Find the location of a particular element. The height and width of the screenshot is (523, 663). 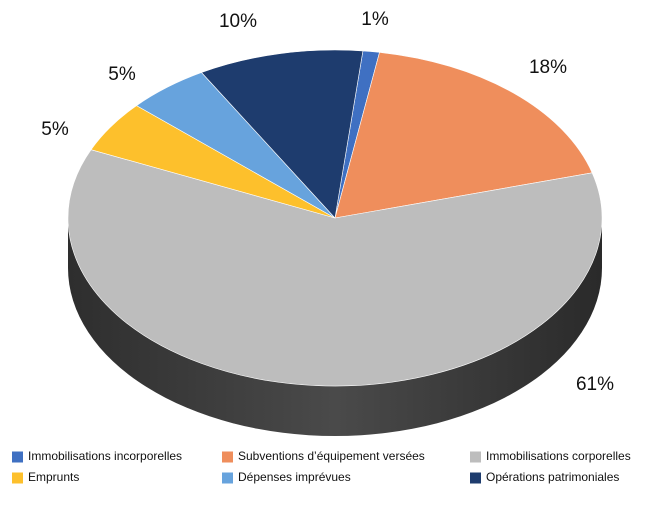

legend-label: Immobilisations incorporelles is located at coordinates (105, 456).